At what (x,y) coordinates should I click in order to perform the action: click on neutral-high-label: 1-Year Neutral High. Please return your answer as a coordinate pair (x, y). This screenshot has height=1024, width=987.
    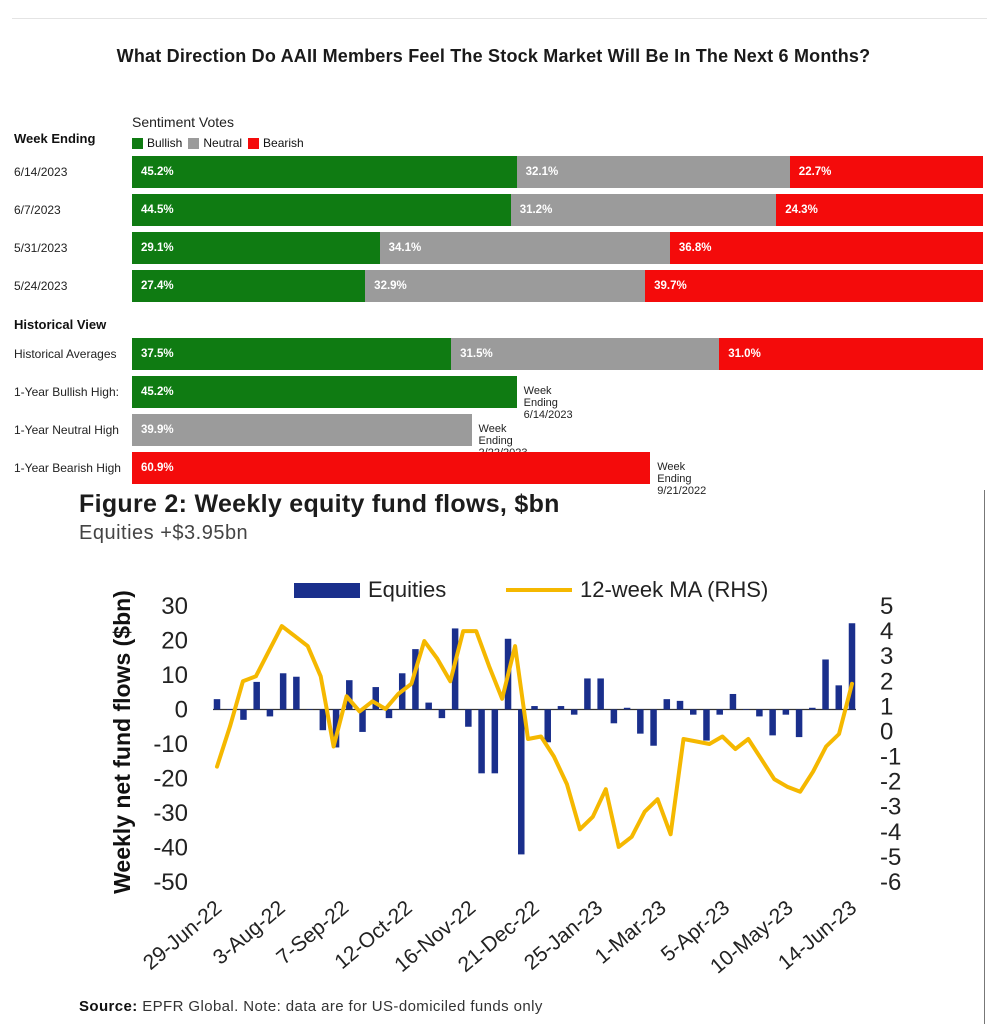
    Looking at the image, I should click on (66, 430).